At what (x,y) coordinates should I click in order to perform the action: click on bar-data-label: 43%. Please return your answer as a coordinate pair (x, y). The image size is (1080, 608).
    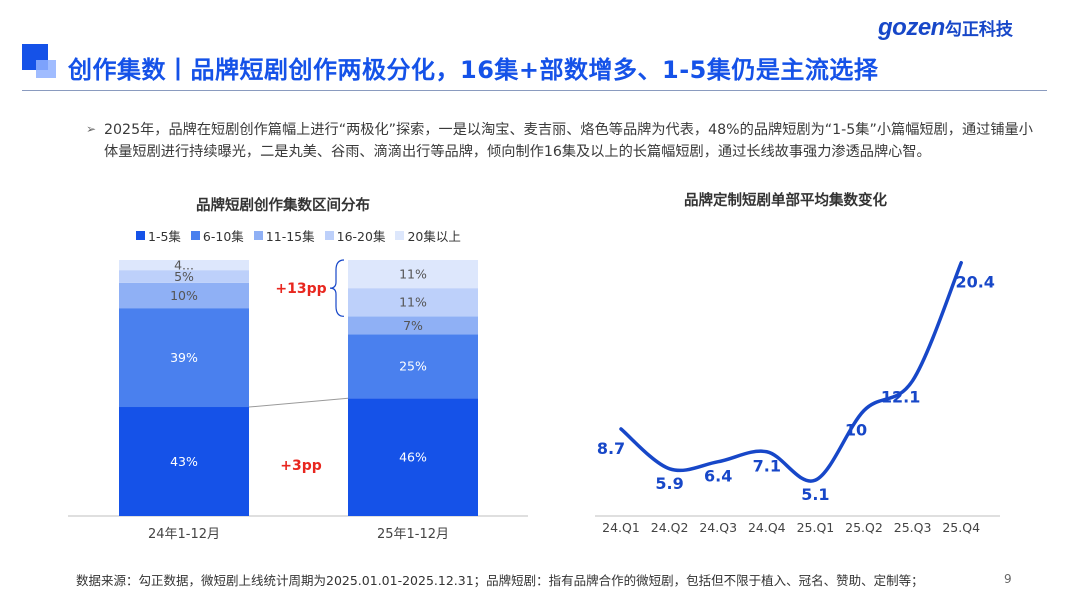
    Looking at the image, I should click on (184, 461).